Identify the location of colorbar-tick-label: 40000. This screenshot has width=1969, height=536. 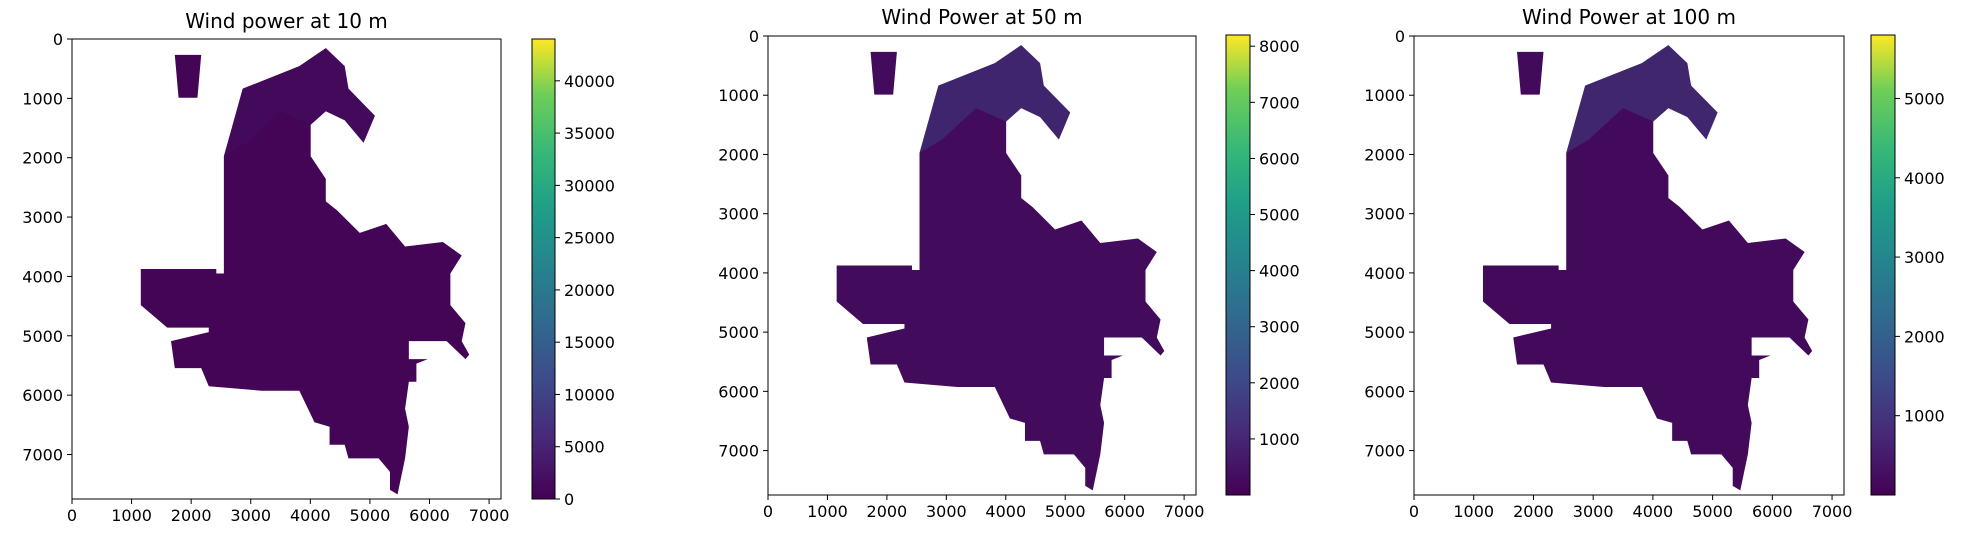
(589, 81).